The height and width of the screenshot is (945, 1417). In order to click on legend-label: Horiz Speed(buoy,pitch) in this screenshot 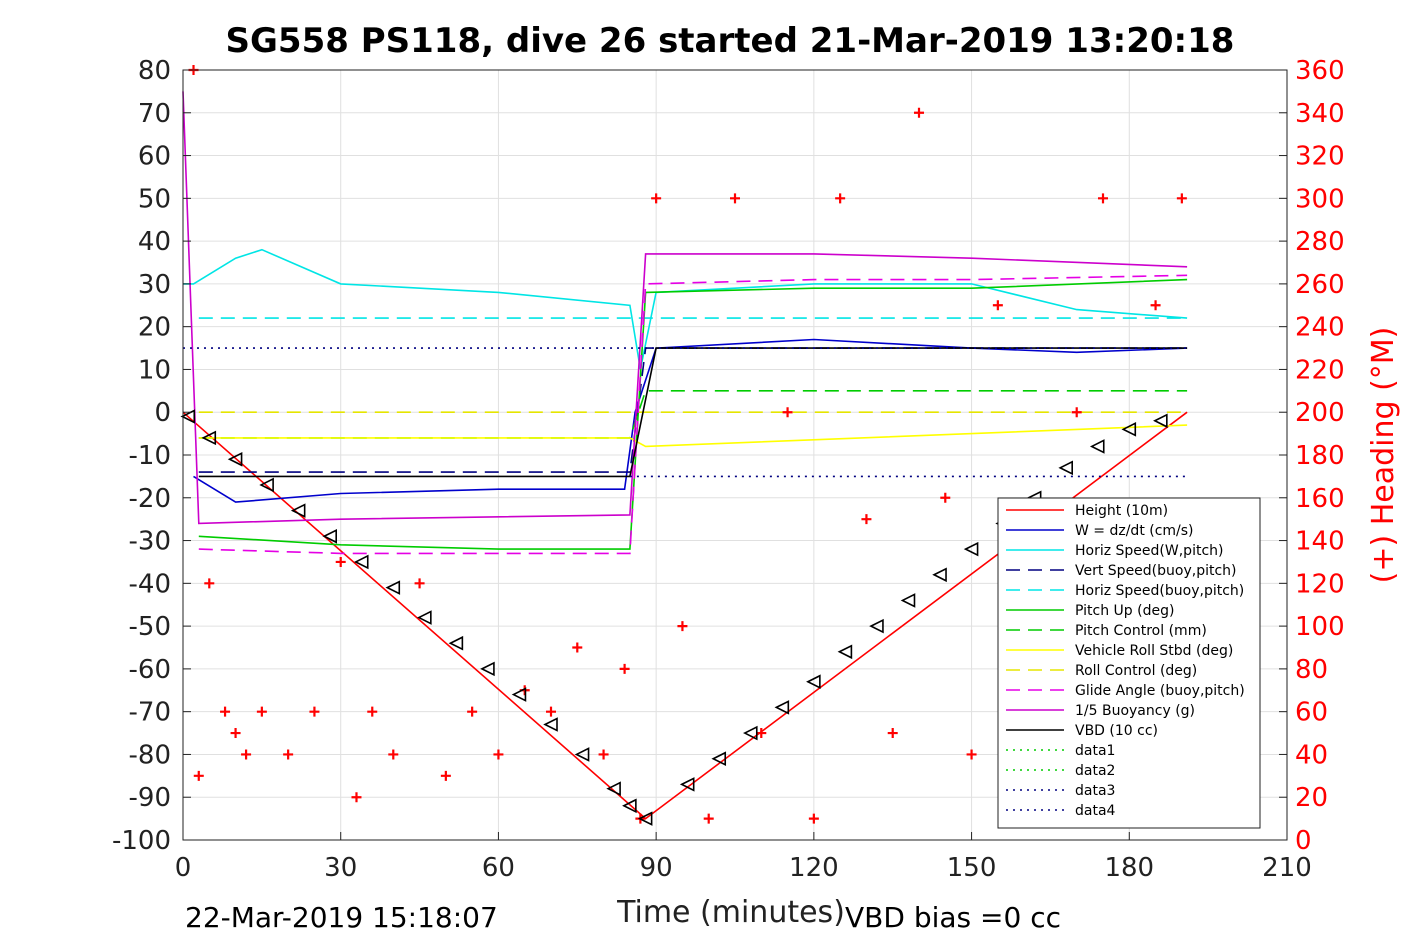, I will do `click(1159, 591)`.